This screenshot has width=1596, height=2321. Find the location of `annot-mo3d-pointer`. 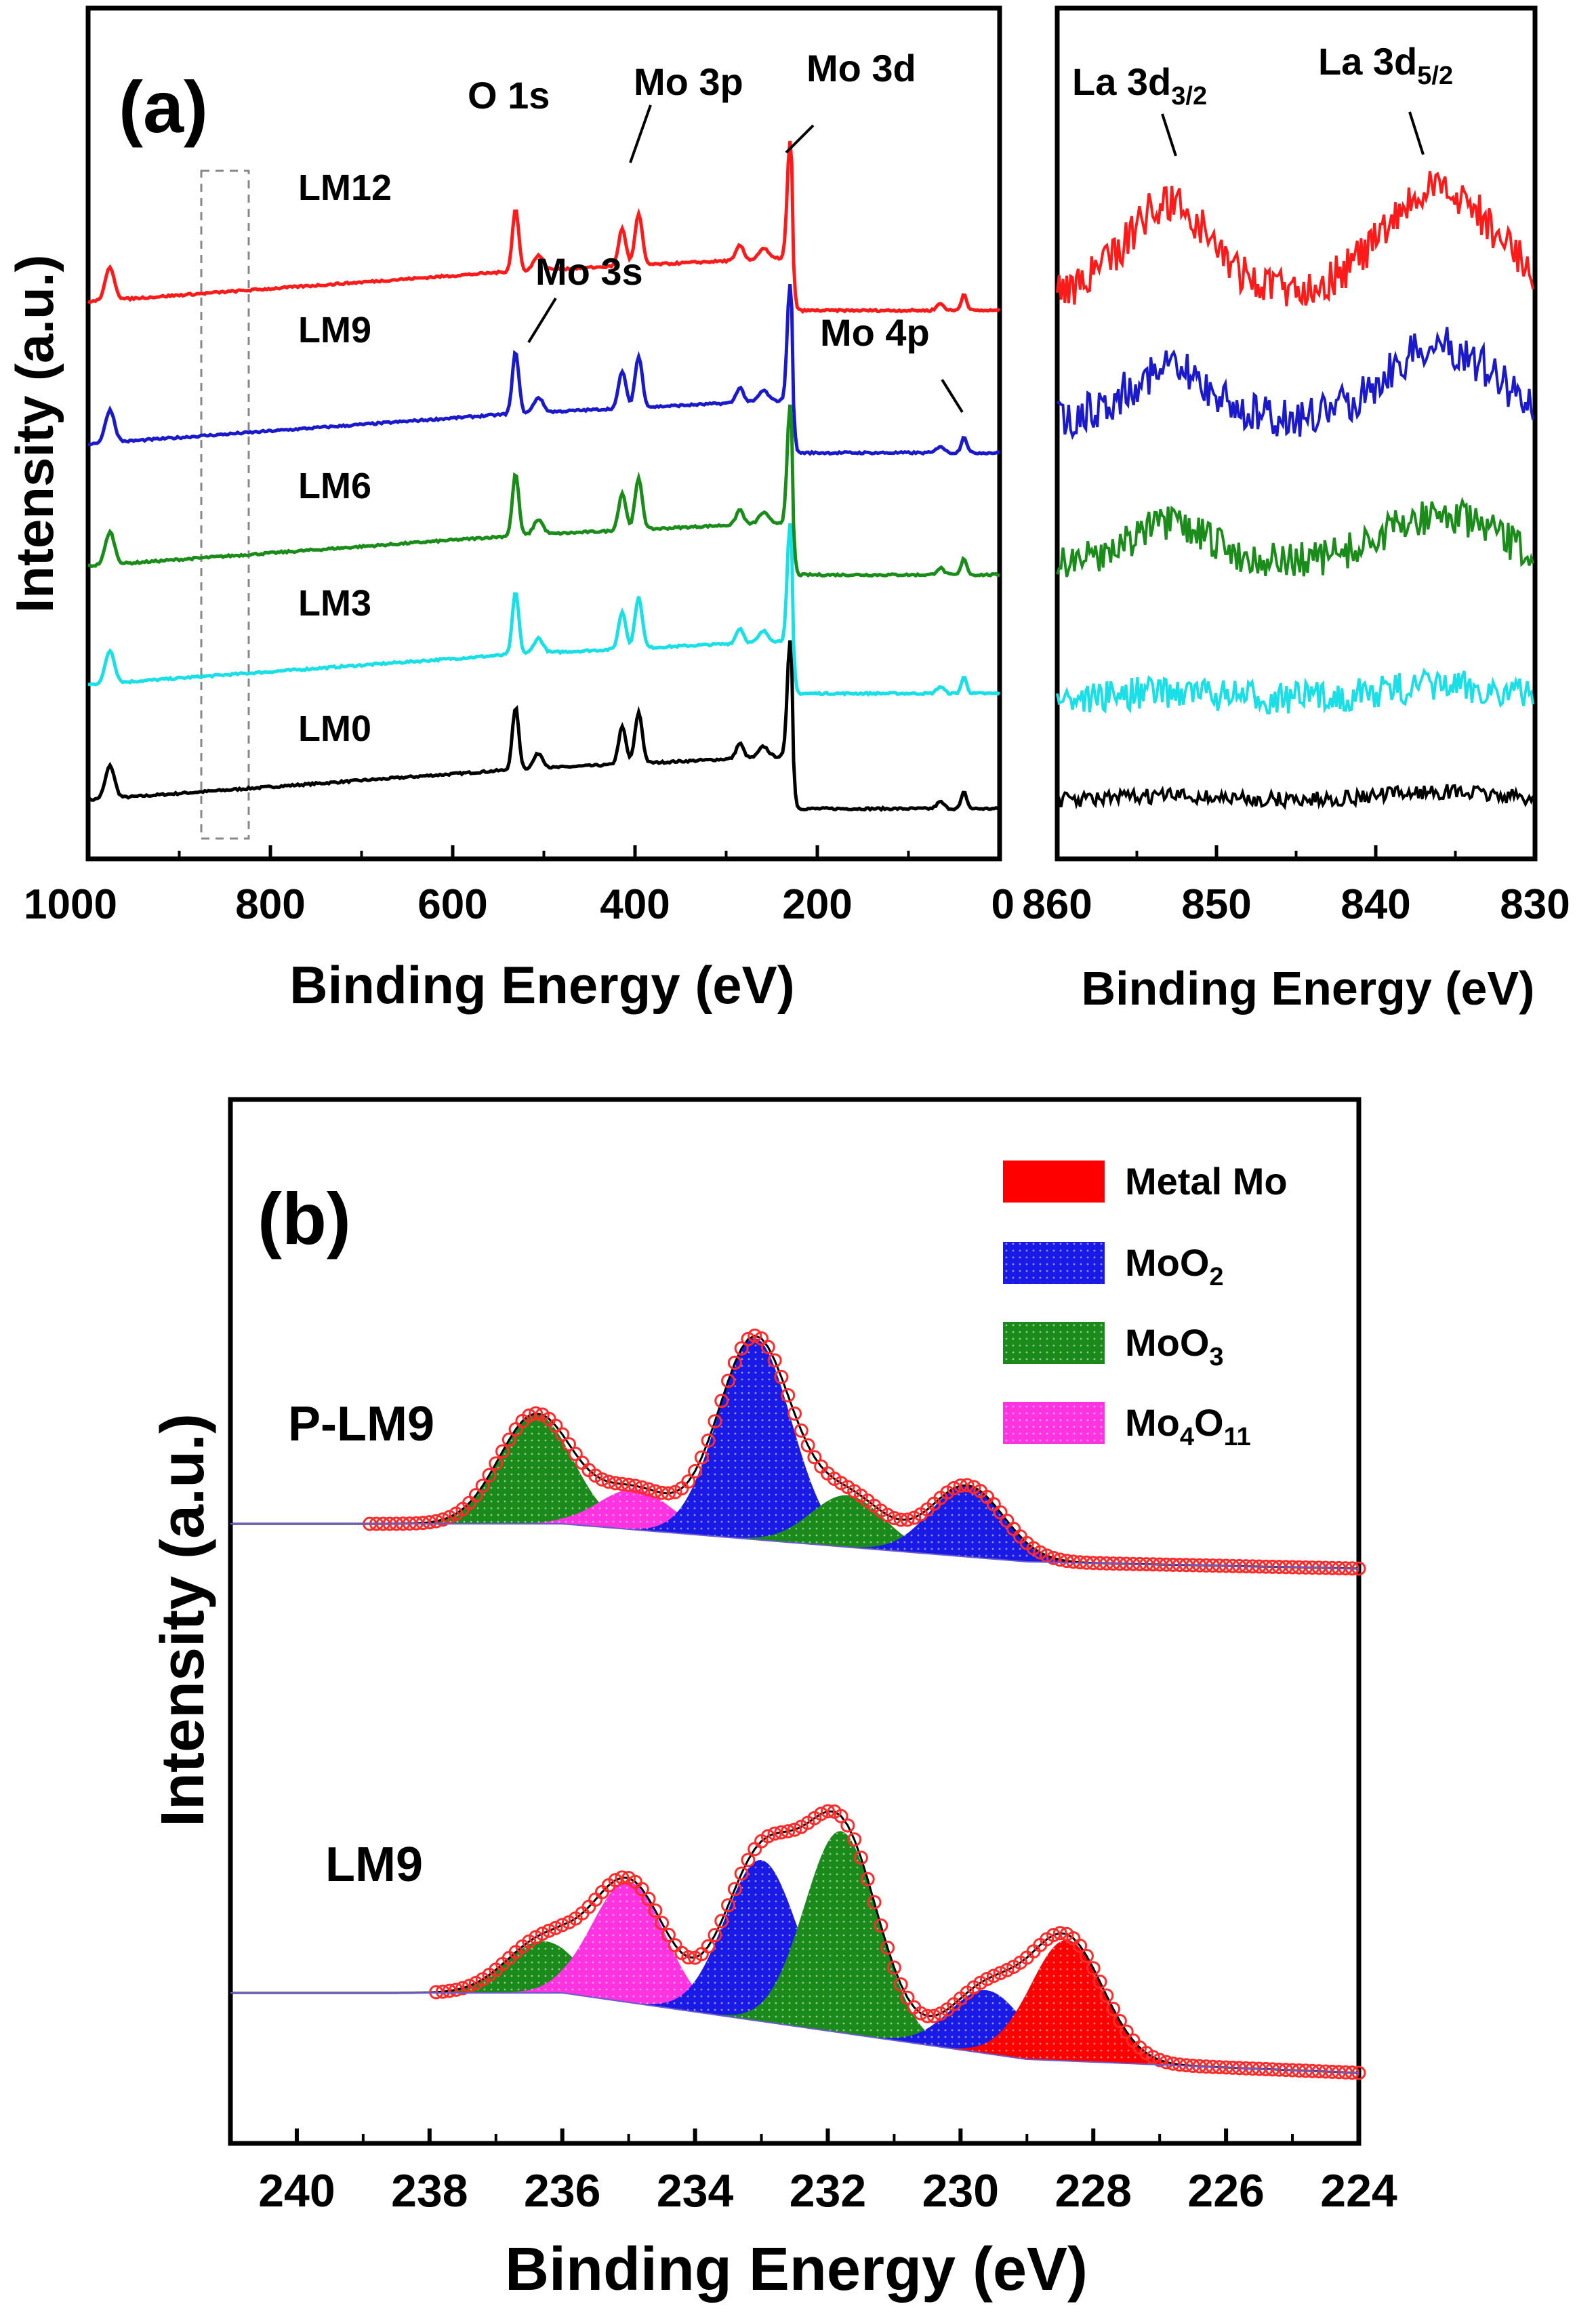

annot-mo3d-pointer is located at coordinates (800, 139).